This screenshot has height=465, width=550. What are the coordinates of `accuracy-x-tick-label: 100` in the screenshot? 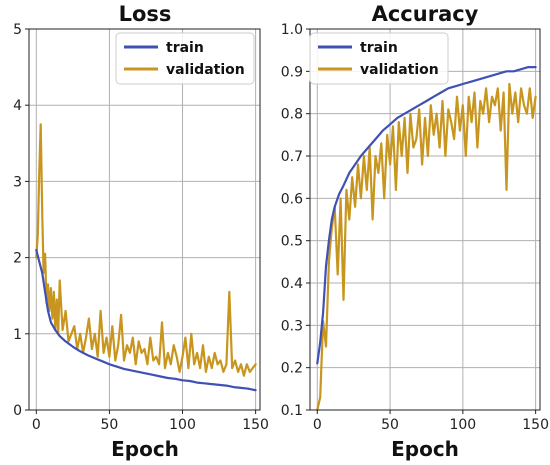 It's located at (462, 425).